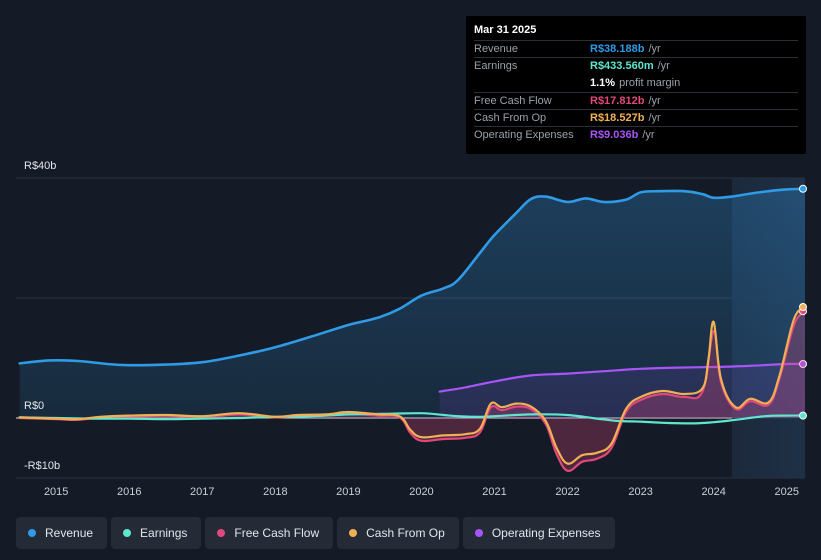 This screenshot has height=560, width=821. Describe the element at coordinates (275, 492) in the screenshot. I see `x-tick-label: 2018` at that location.